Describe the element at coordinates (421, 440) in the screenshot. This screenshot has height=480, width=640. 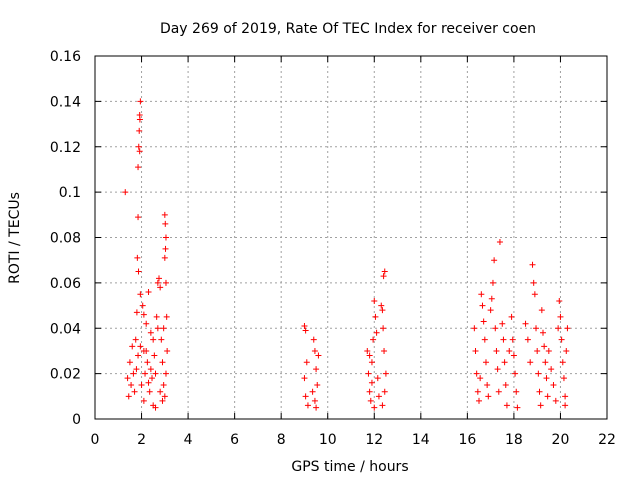
I see `x-tick-label: 14` at that location.